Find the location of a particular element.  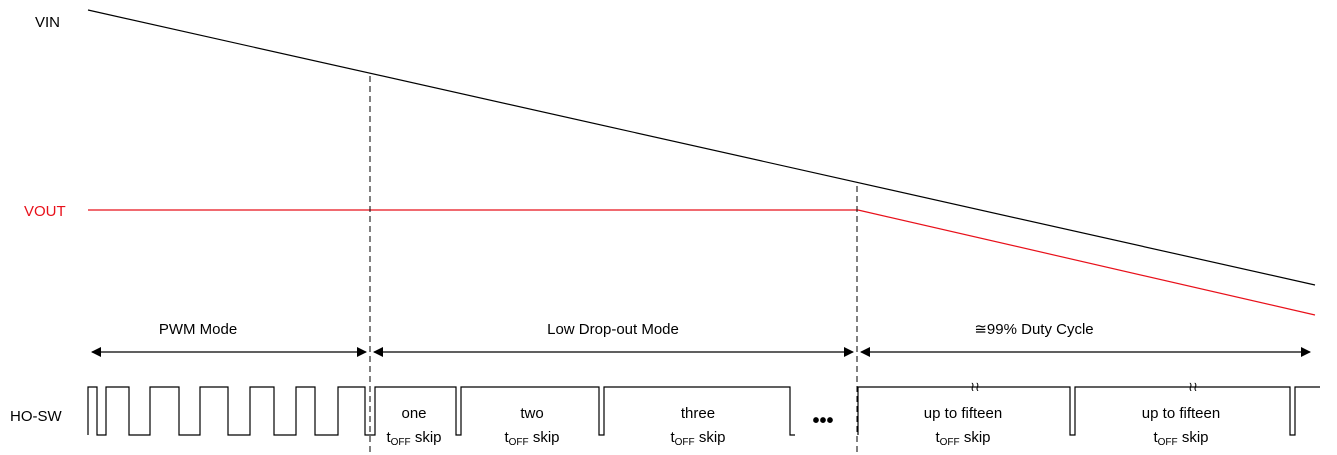

skip-label-one: one tOFF skip is located at coordinates (413, 426).